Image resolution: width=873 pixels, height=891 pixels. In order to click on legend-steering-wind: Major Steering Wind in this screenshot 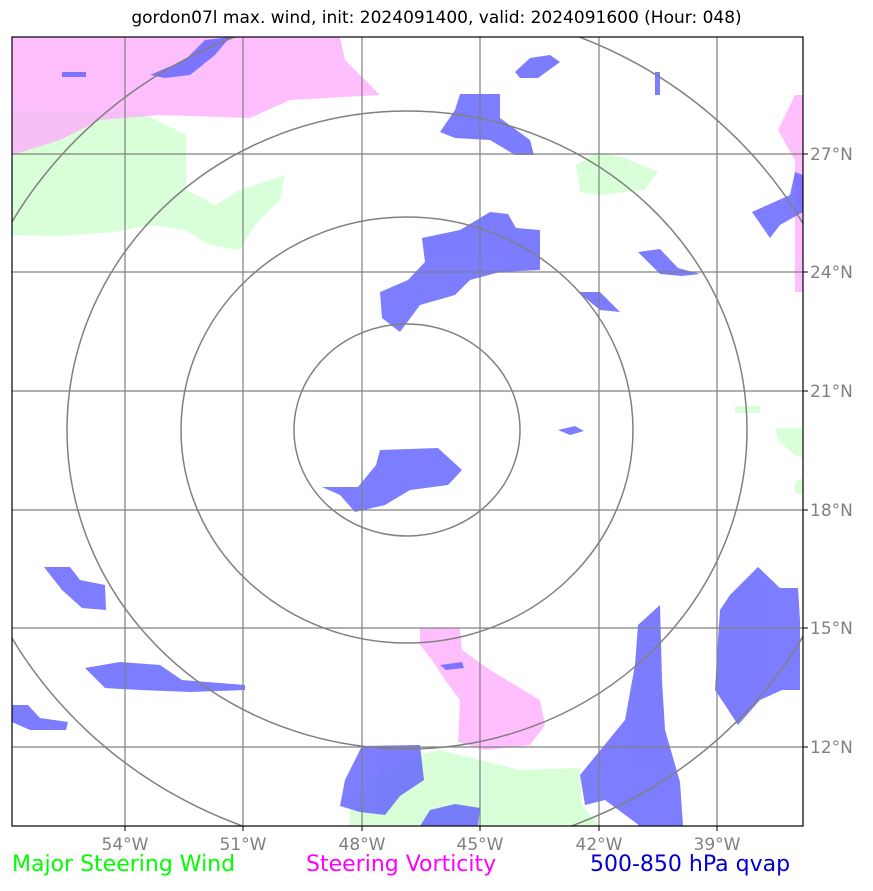, I will do `click(124, 864)`.